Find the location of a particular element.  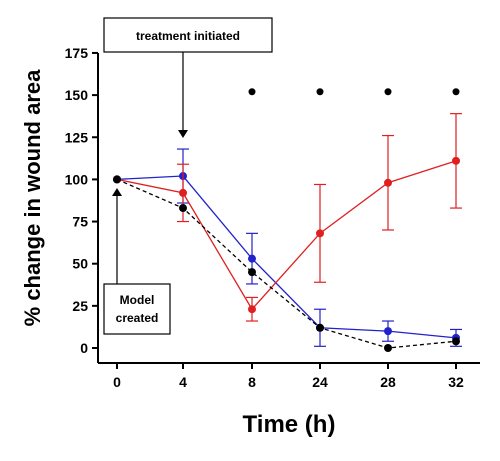

annotation-text: treatment initiated is located at coordinates (188, 36).